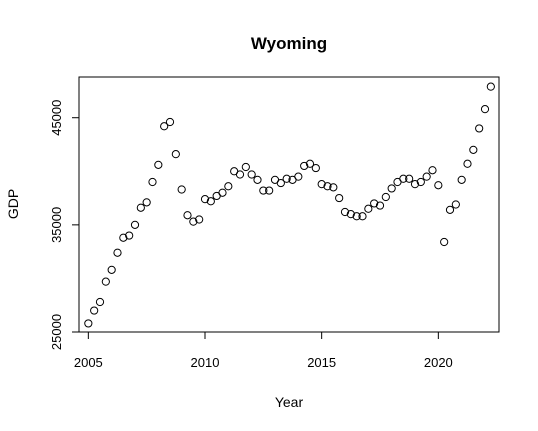 The image size is (538, 431). I want to click on y-axis: 25000 35000 45000, so click(64, 225).